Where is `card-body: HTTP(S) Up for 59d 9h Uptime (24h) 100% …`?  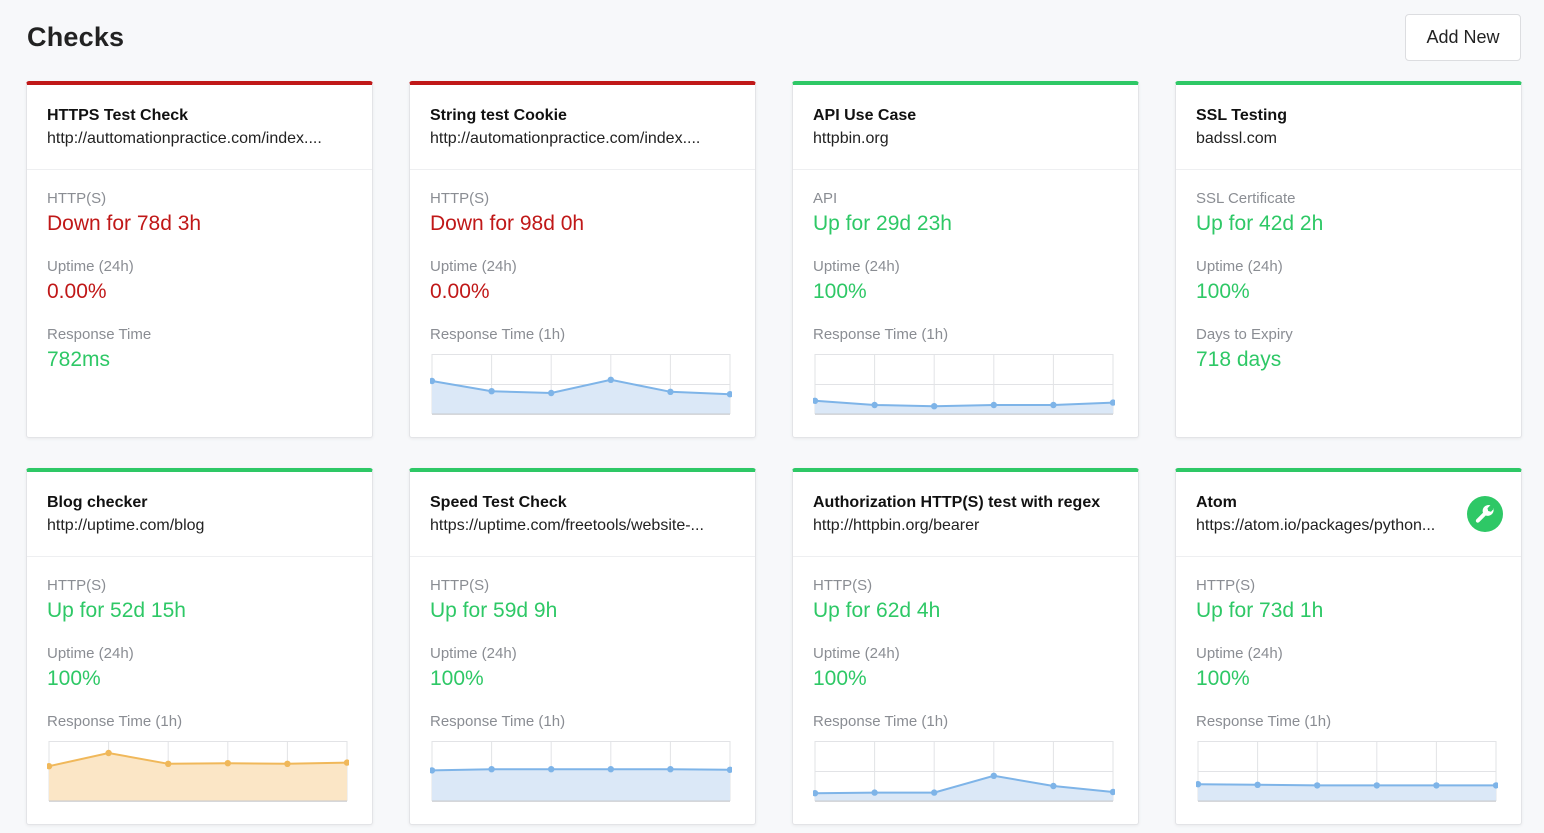
card-body: HTTP(S) Up for 59d 9h Uptime (24h) 100% … is located at coordinates (582, 643).